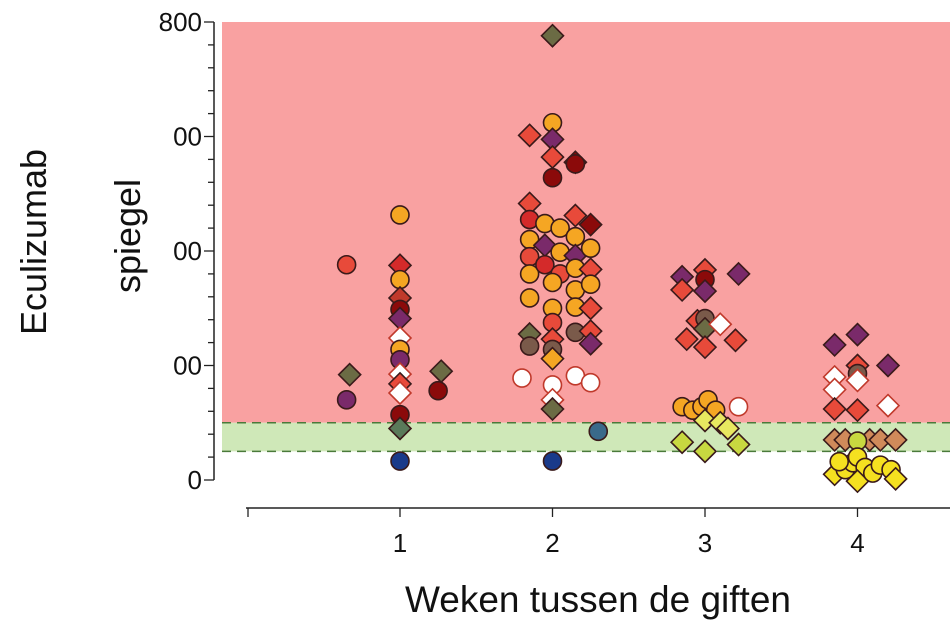  I want to click on x-tick-label: 4, so click(857, 543).